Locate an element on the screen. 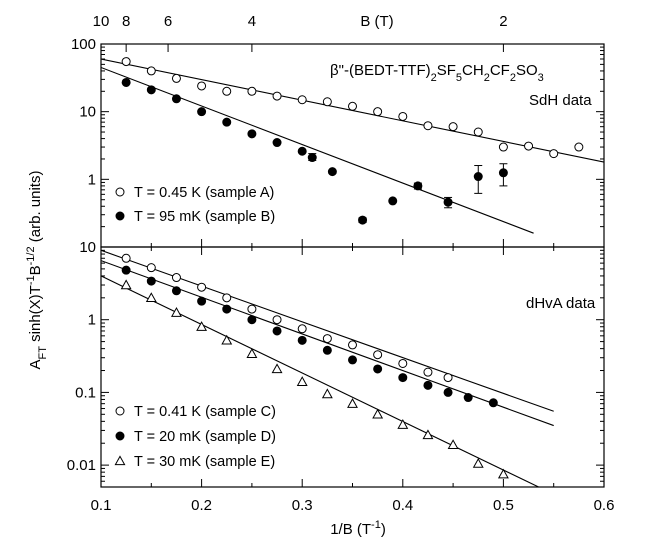  formula-annotation: β"-(BEDT-TTF)2SF5CH2CF2SO3 is located at coordinates (437, 73).